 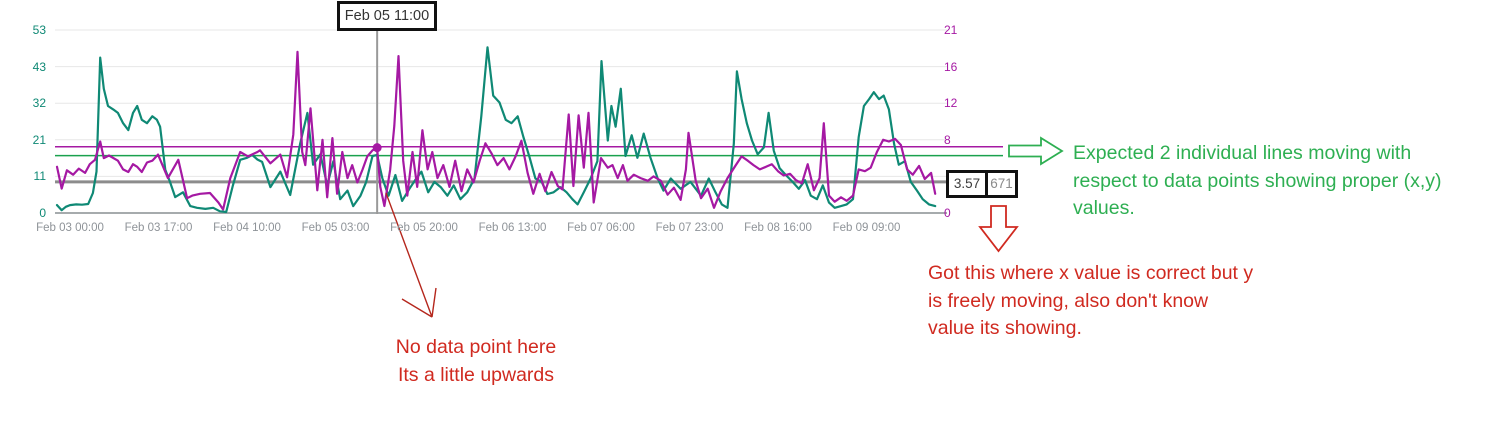 I want to click on crosshair-value-boxes: 3.57 671, so click(x=982, y=184).